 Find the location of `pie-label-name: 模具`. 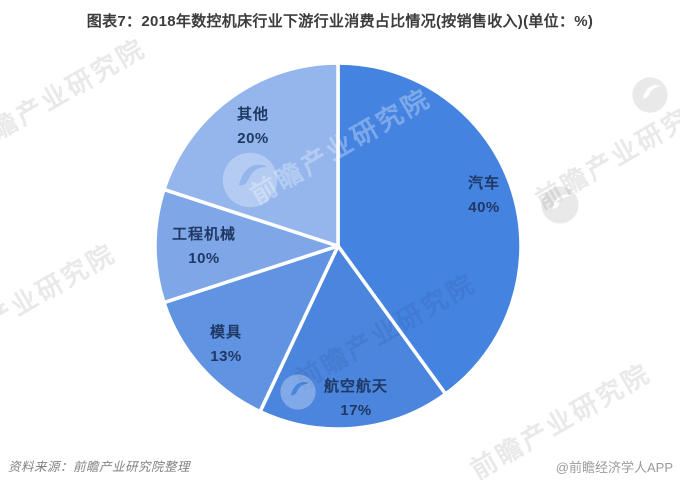

pie-label-name: 模具 is located at coordinates (226, 332).